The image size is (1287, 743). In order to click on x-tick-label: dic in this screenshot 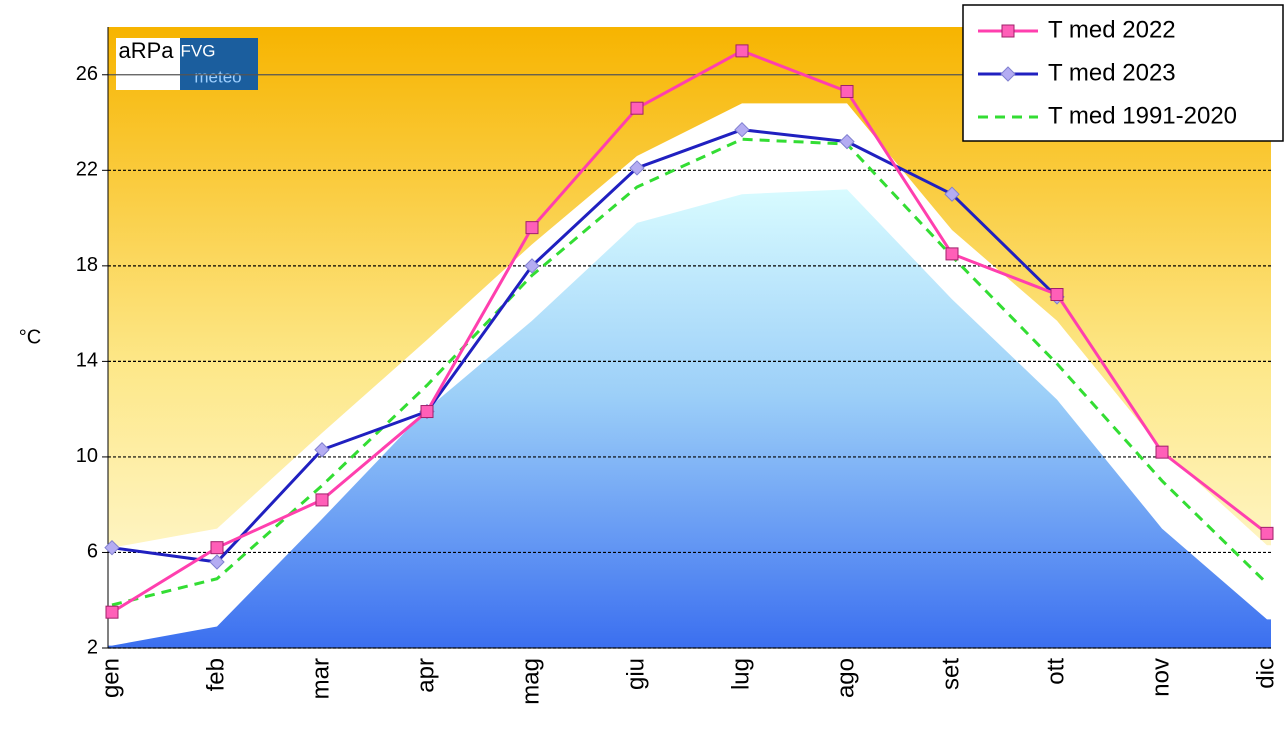, I will do `click(1265, 673)`.